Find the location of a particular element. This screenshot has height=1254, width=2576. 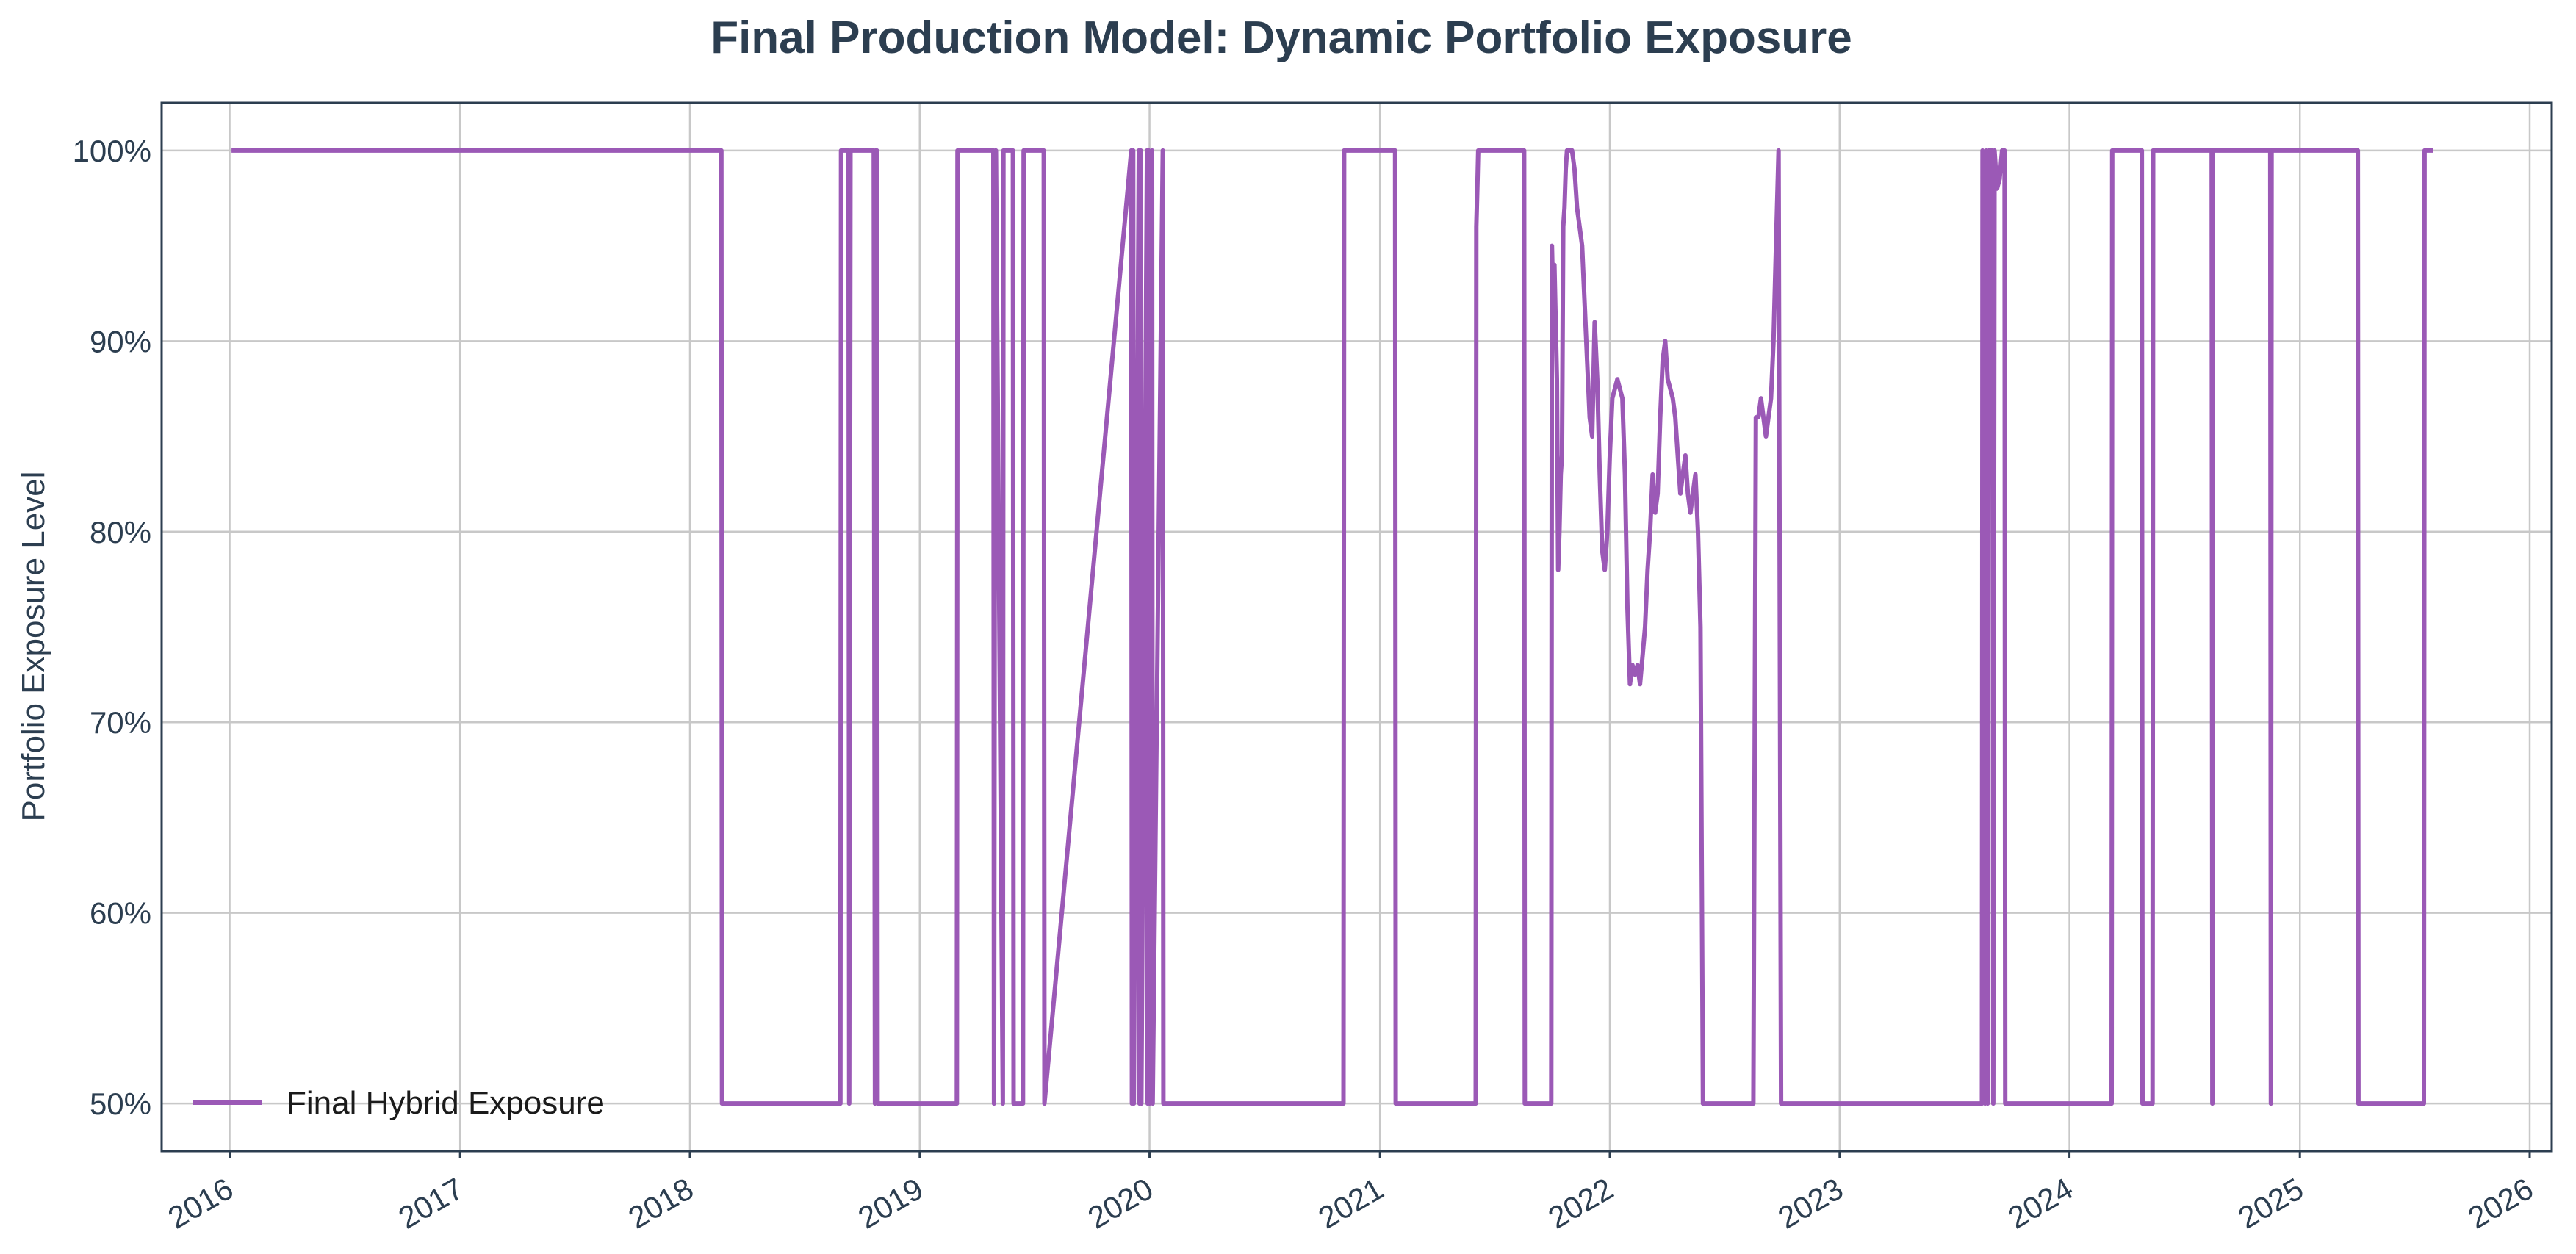

y-tick-labels: 50% 60% 70% 80% 90% 100% is located at coordinates (112, 628).